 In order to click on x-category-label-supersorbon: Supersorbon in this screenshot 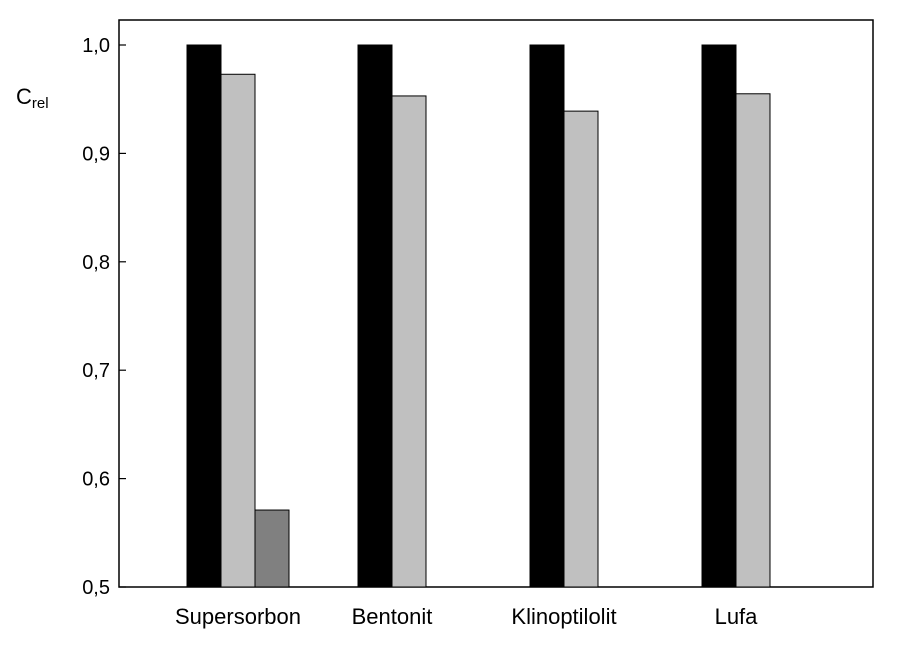, I will do `click(238, 616)`.